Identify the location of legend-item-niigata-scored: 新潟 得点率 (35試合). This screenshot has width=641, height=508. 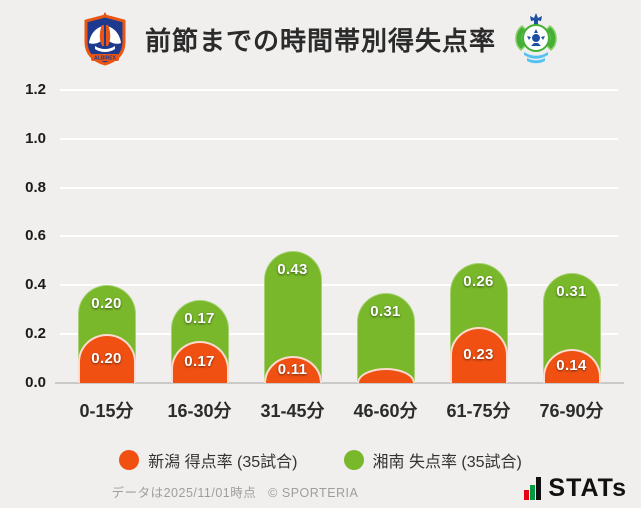
(208, 460).